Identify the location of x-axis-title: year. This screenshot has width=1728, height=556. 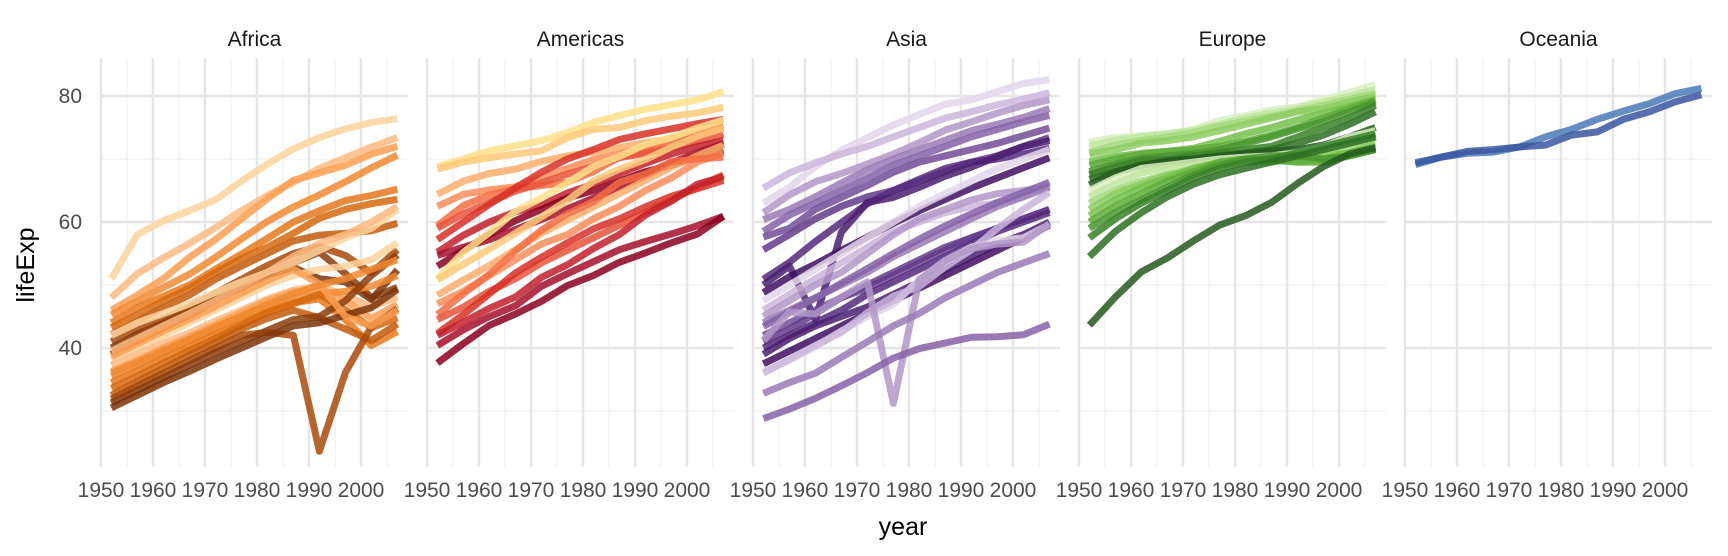
(903, 527).